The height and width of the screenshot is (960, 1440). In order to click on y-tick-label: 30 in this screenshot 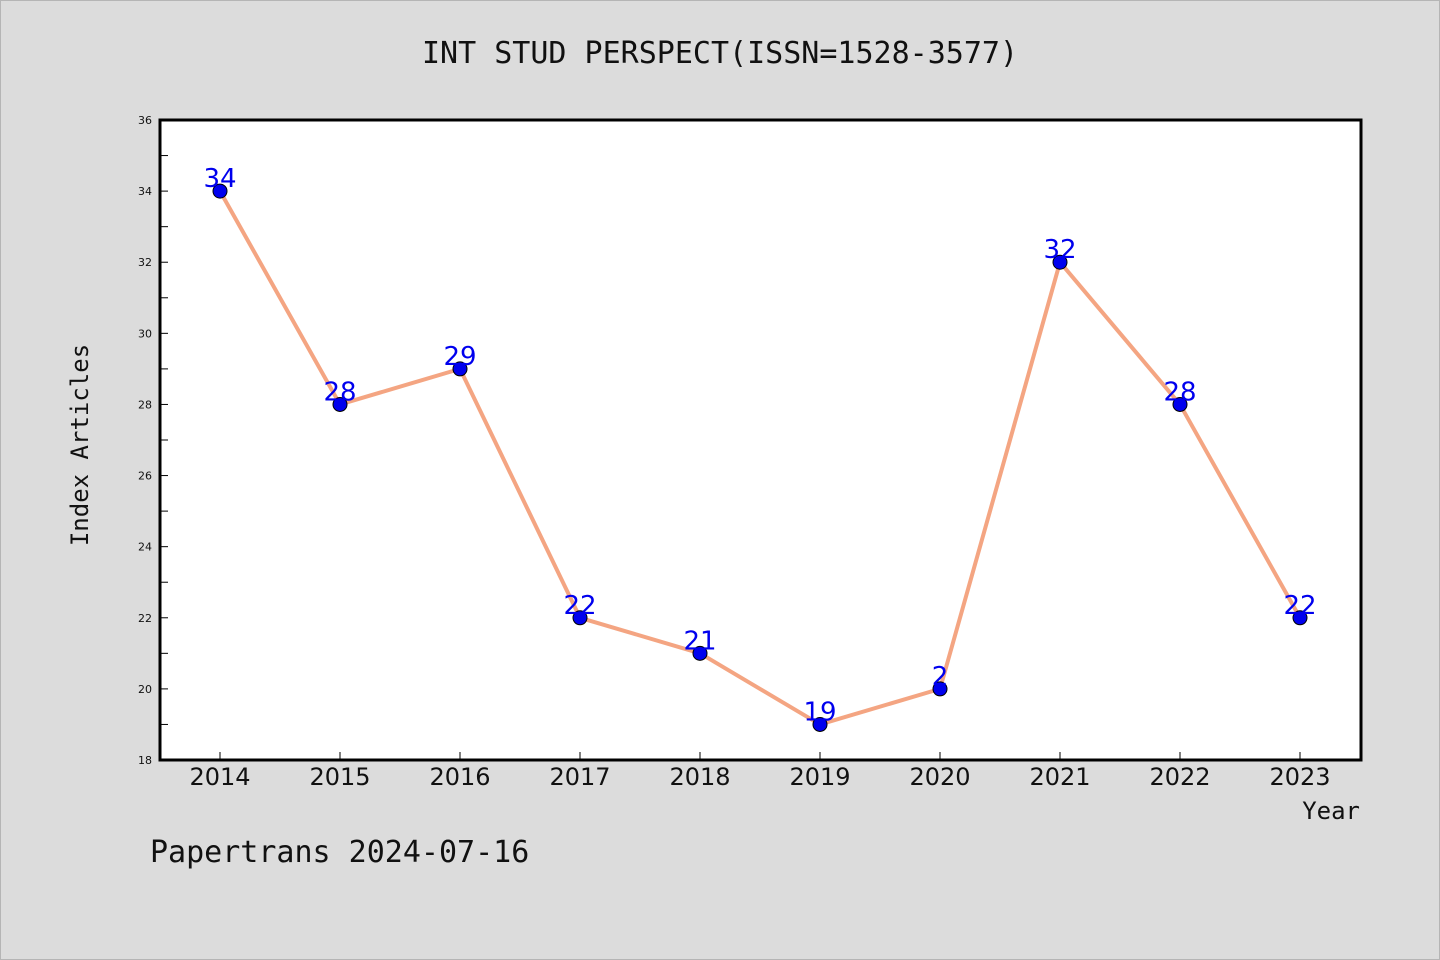, I will do `click(145, 333)`.